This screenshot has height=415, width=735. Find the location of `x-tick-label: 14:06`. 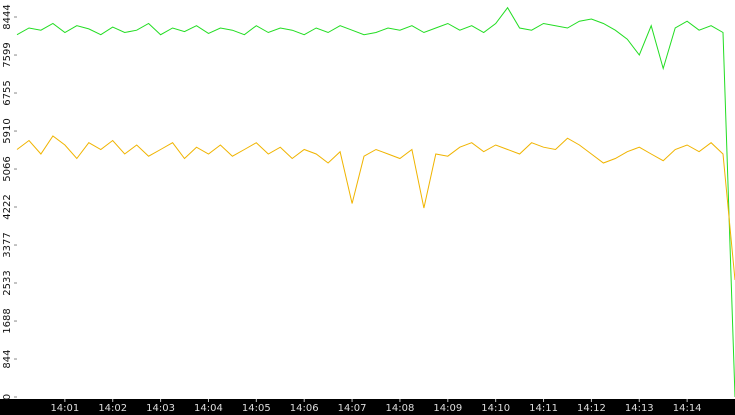

x-tick-label: 14:06 is located at coordinates (304, 408).